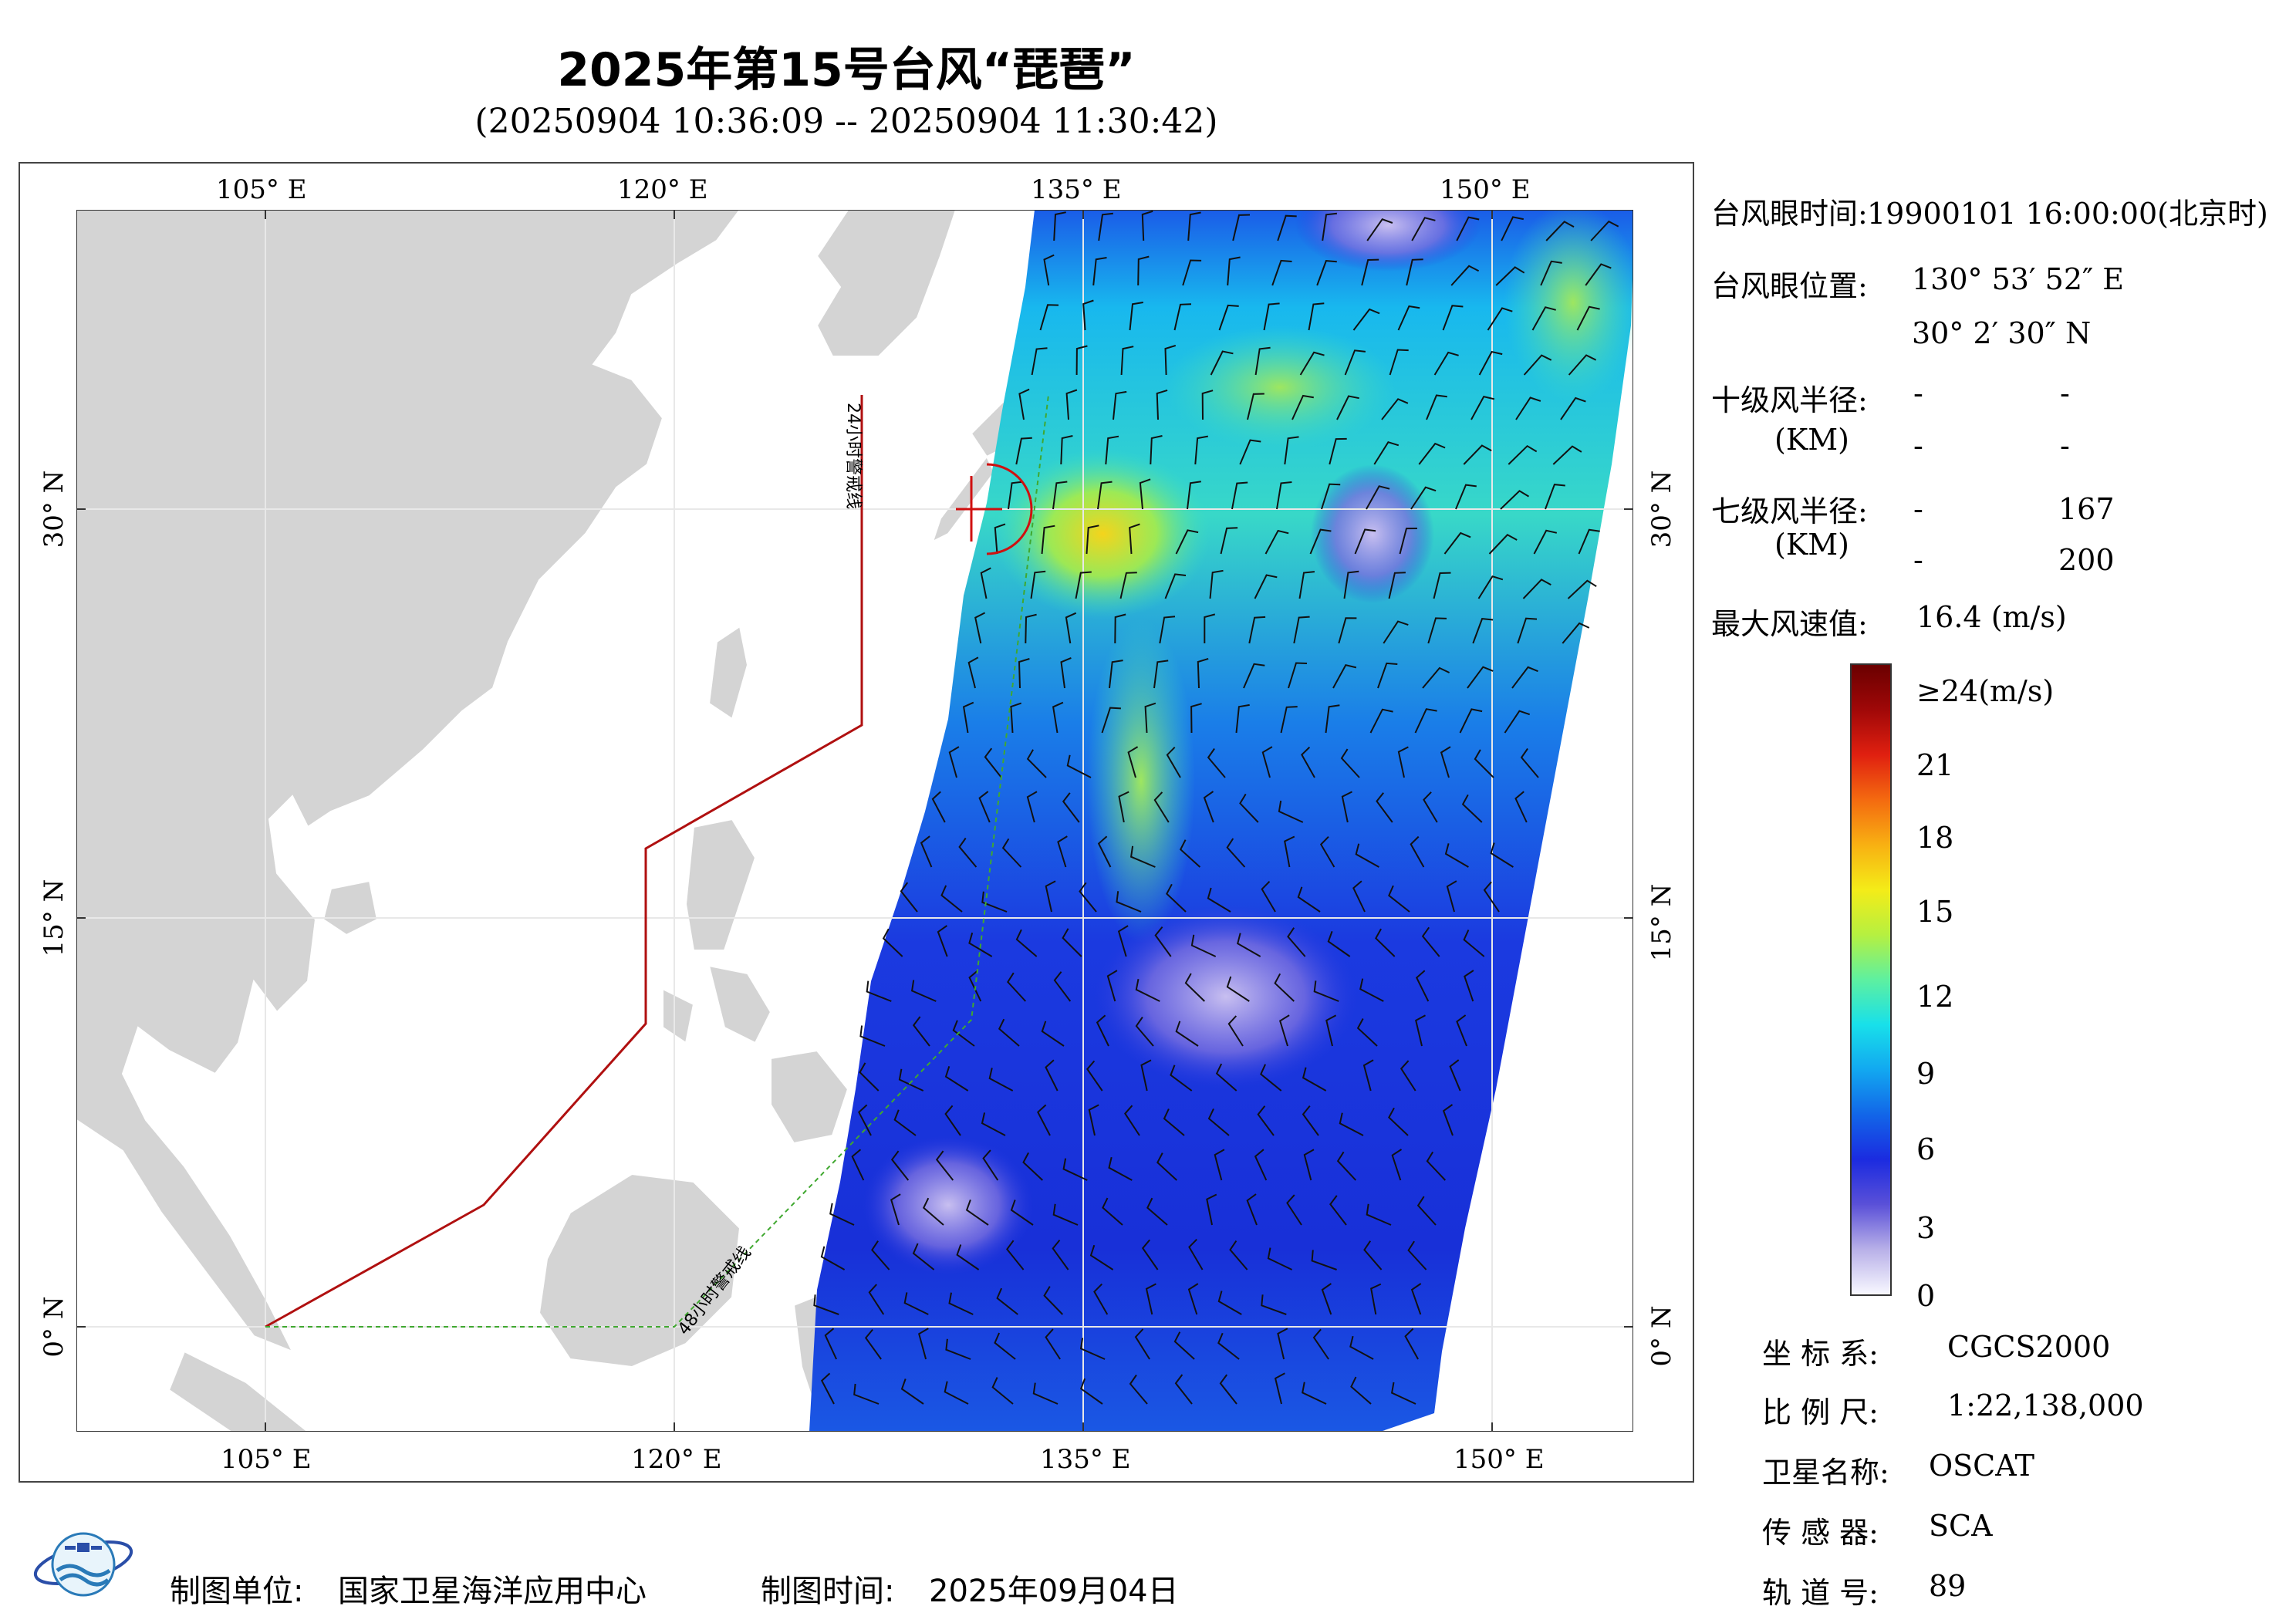 The height and width of the screenshot is (1623, 2296). What do you see at coordinates (1991, 617) in the screenshot?
I see `max-wind-value: 16.4 (m/s)` at bounding box center [1991, 617].